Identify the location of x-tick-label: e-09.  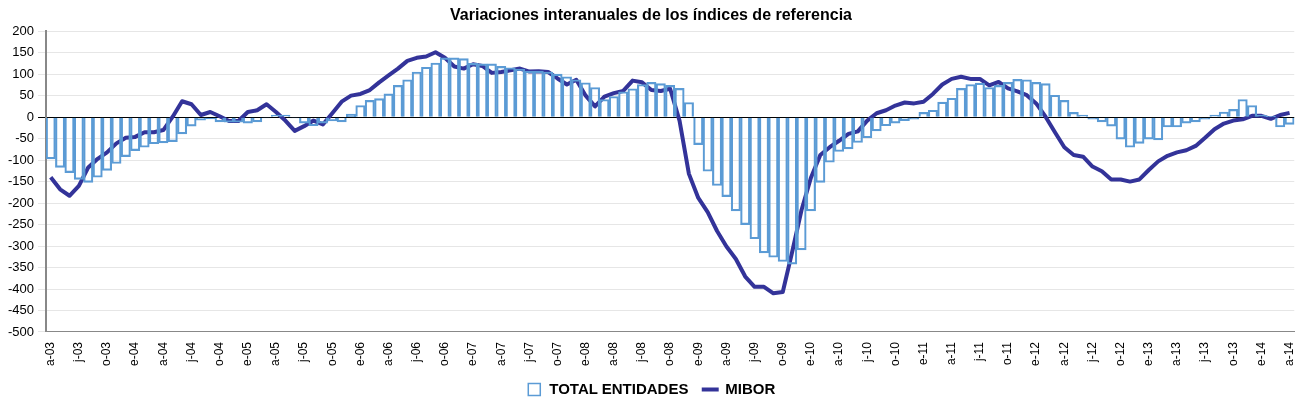
(697, 354).